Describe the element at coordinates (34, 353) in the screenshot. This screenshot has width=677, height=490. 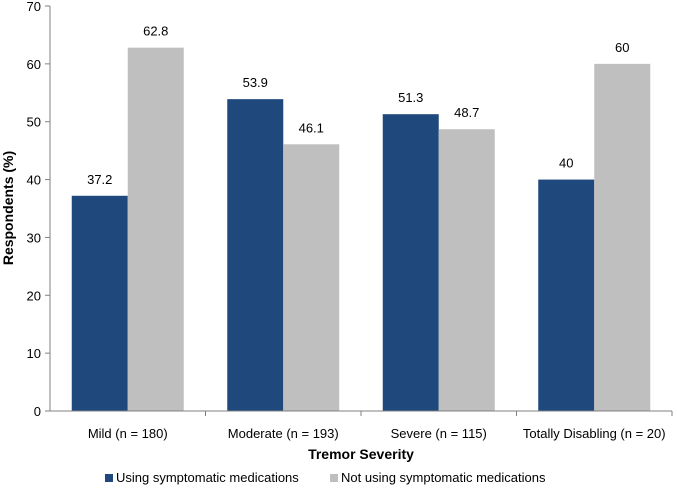
I see `y-tick-label: 10` at that location.